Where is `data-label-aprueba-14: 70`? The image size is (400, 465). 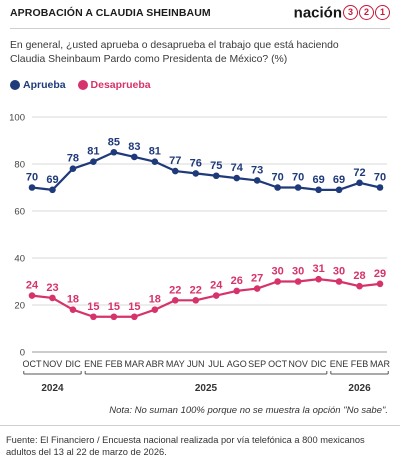 data-label-aprueba-14: 70 is located at coordinates (298, 178).